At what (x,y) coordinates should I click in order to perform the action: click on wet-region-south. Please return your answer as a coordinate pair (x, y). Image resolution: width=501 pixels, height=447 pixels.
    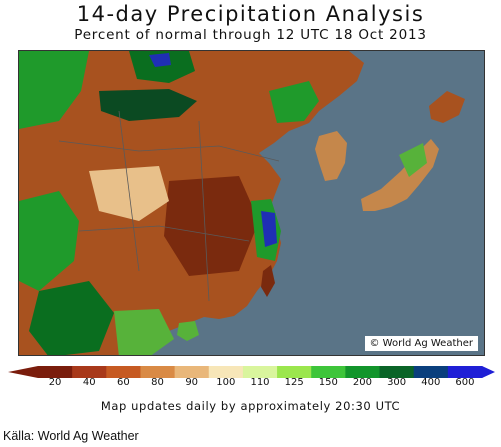
    Looking at the image, I should click on (144, 332).